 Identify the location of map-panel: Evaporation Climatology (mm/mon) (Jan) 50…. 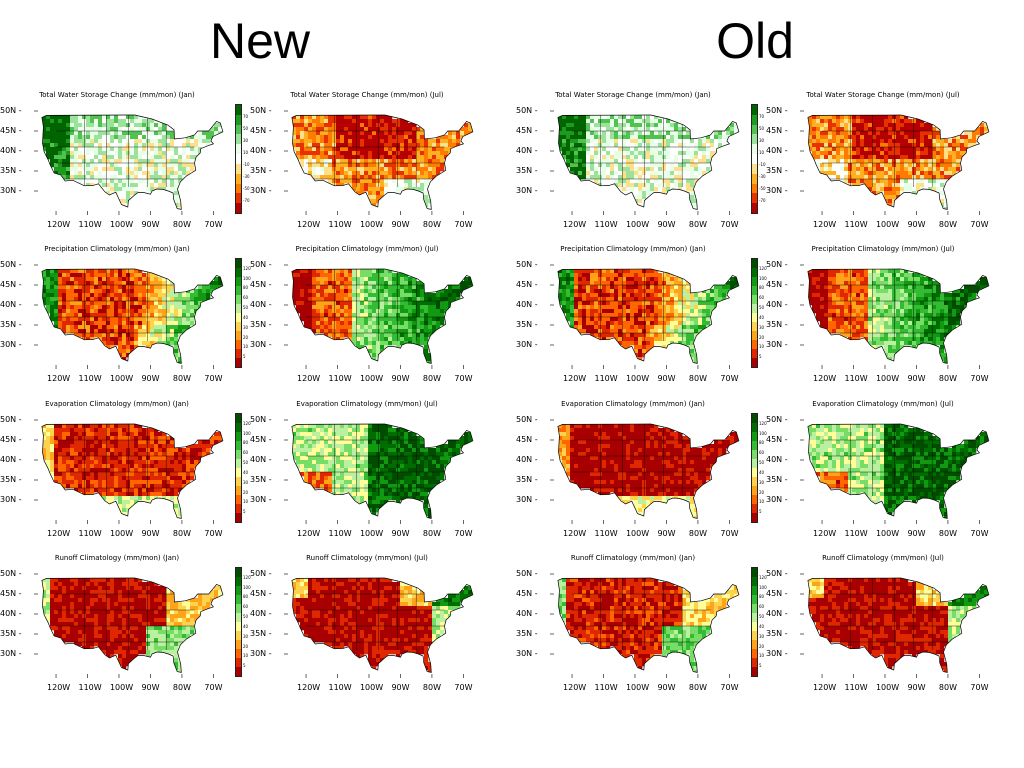
(641, 475).